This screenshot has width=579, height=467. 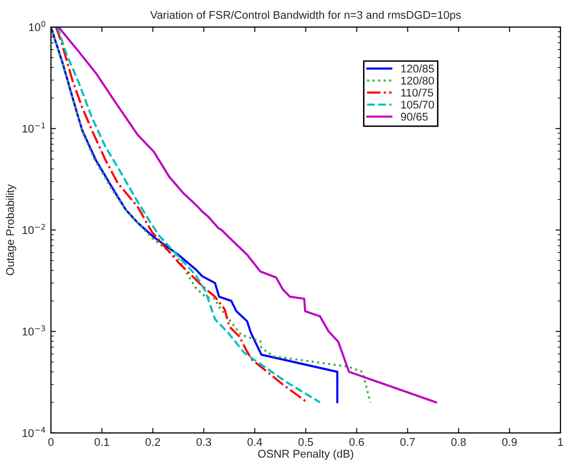 What do you see at coordinates (414, 116) in the screenshot?
I see `legend-label: 90/65` at bounding box center [414, 116].